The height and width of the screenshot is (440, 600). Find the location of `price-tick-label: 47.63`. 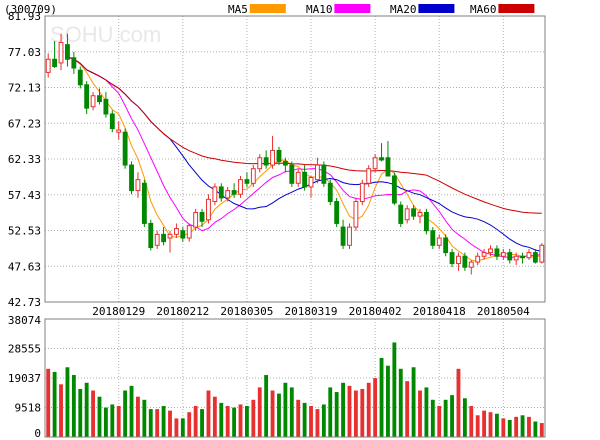

price-tick-label: 47.63 is located at coordinates (24, 266).